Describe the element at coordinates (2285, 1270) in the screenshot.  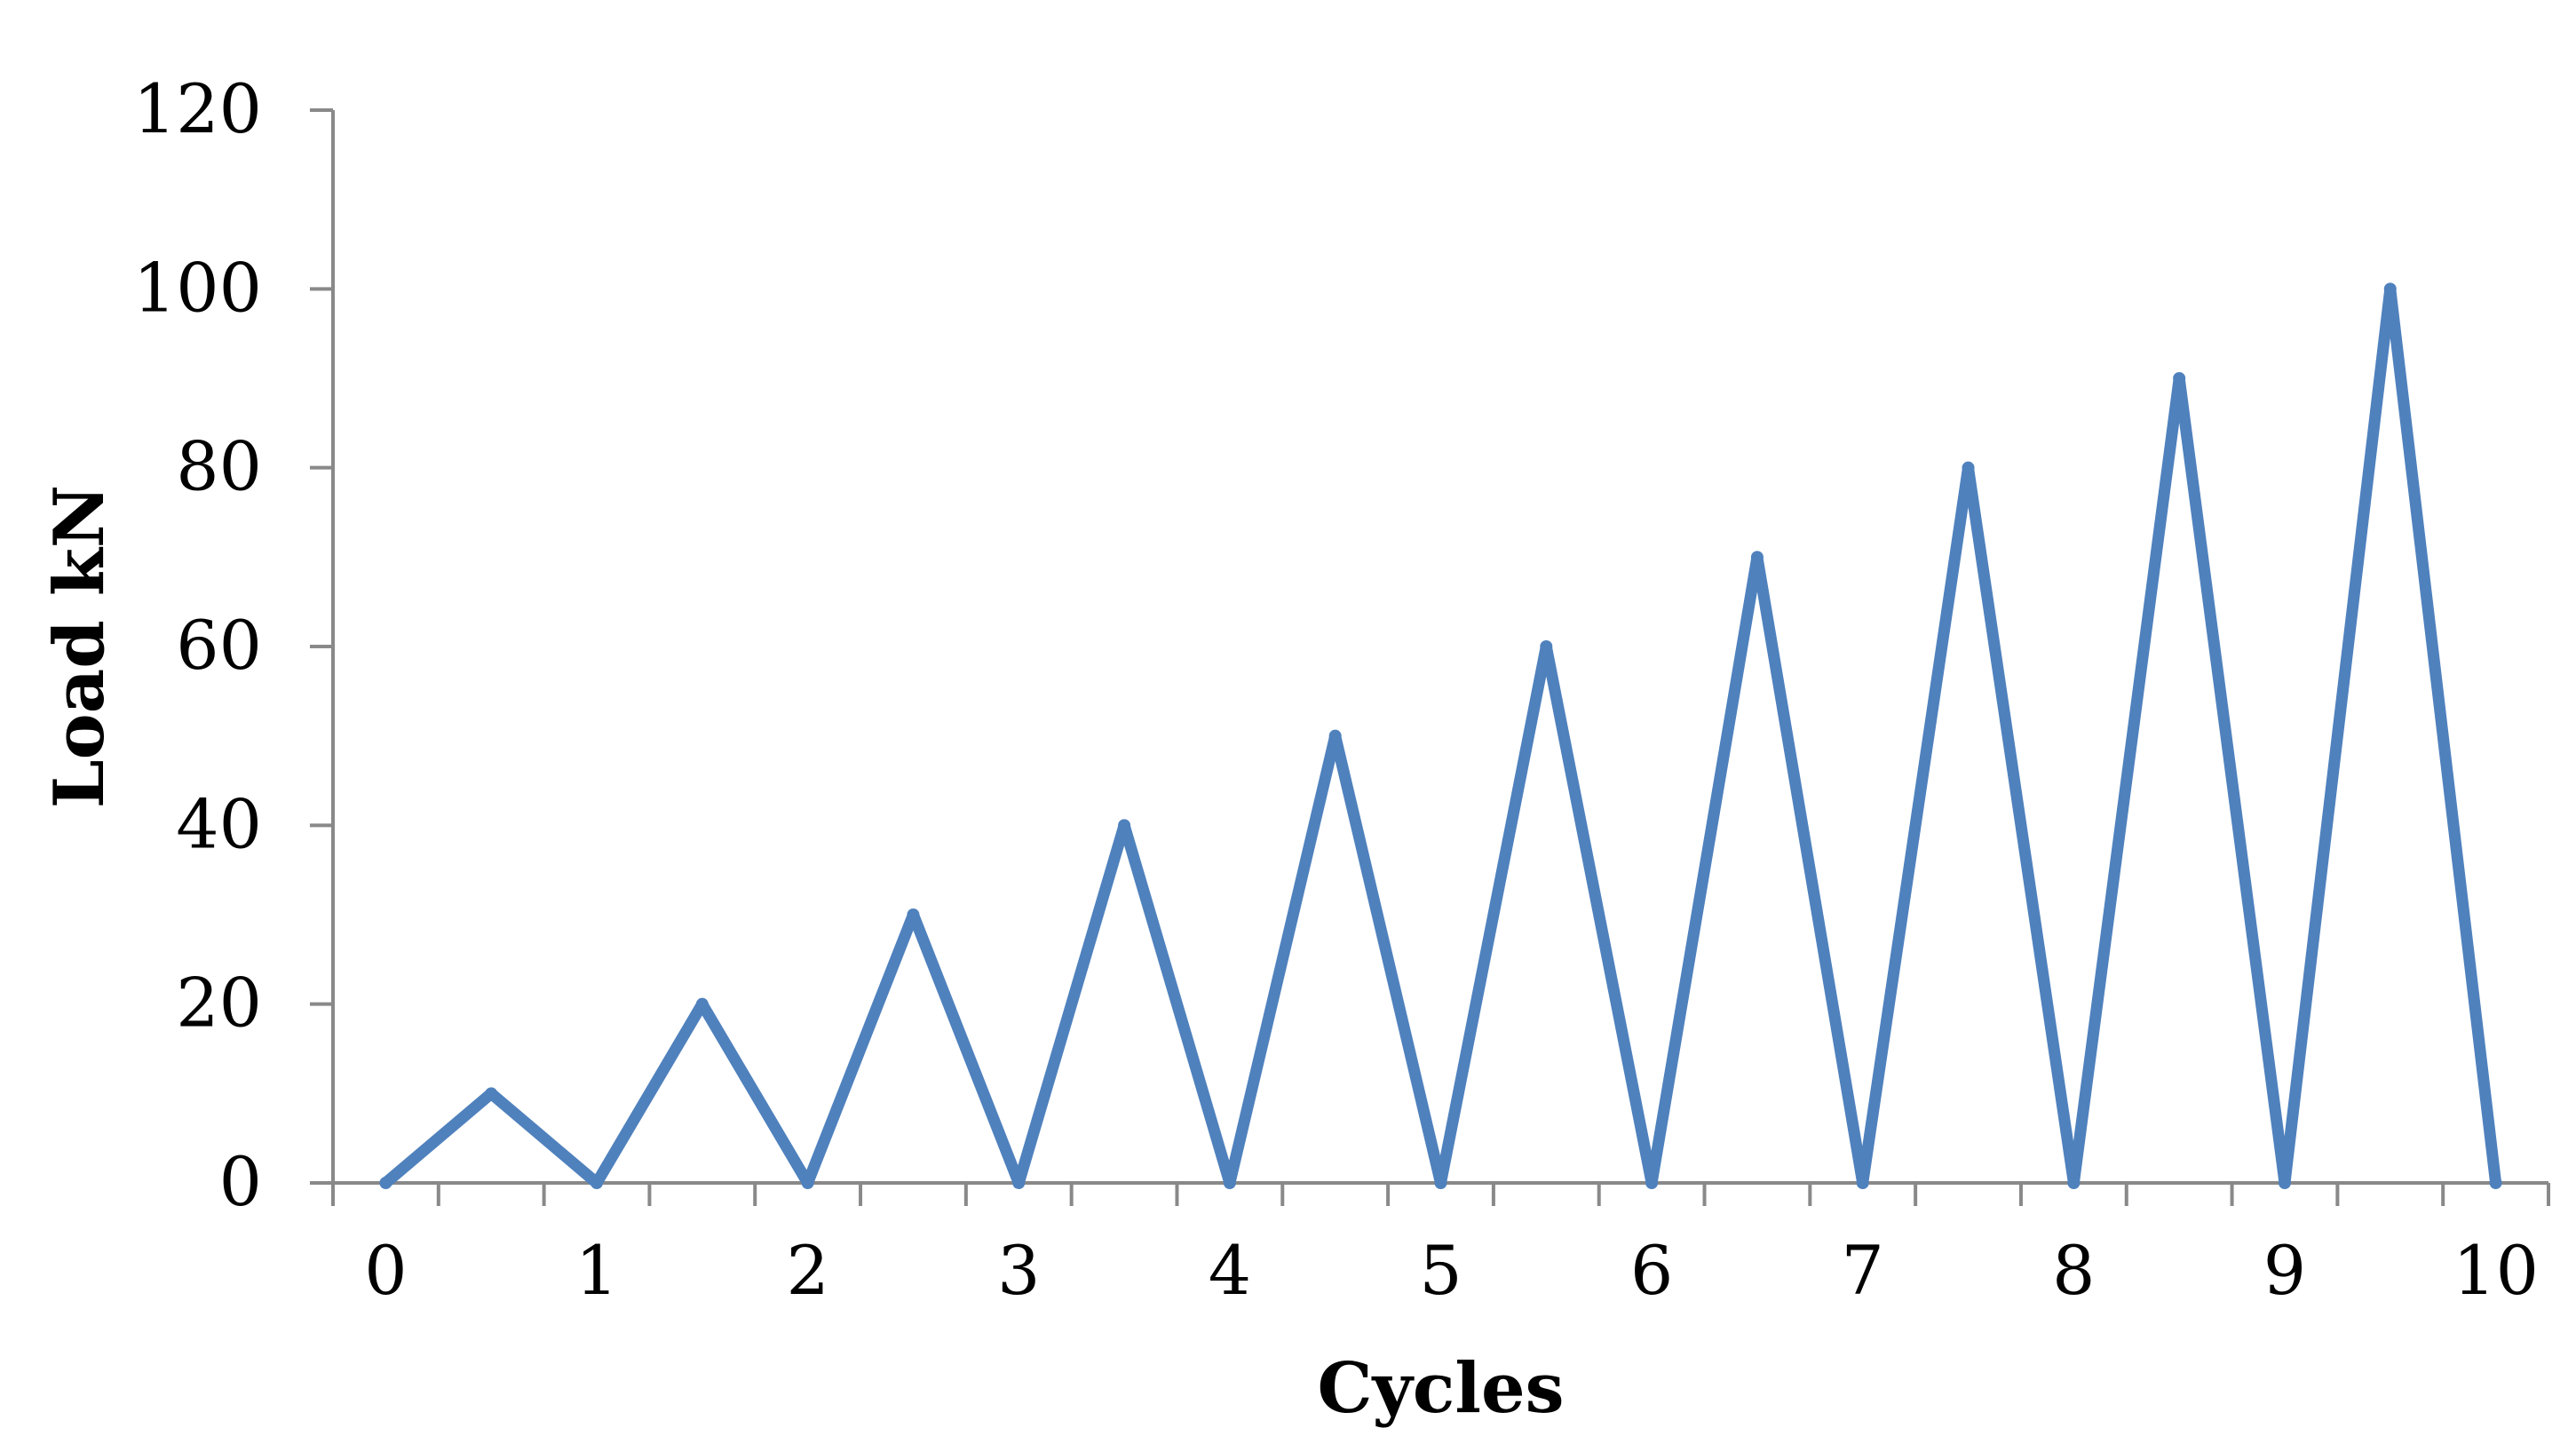
I see `x-tick-label: 9` at that location.